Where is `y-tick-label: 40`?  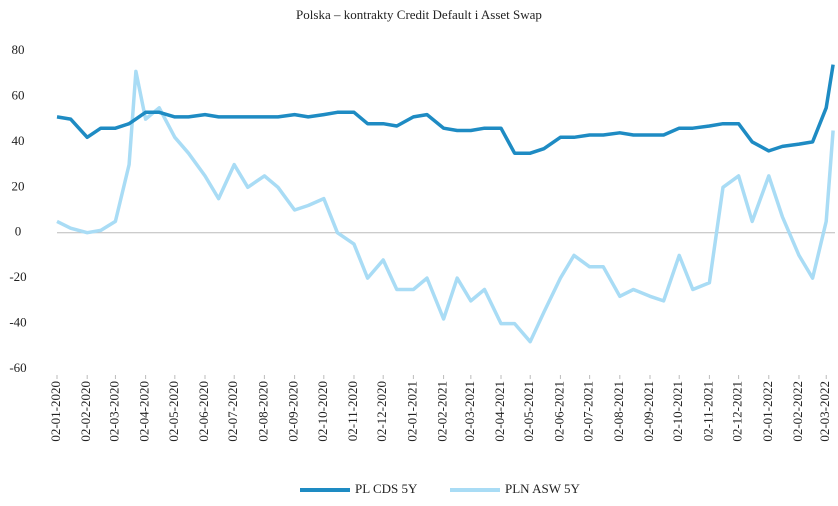
y-tick-label: 40 is located at coordinates (18, 140).